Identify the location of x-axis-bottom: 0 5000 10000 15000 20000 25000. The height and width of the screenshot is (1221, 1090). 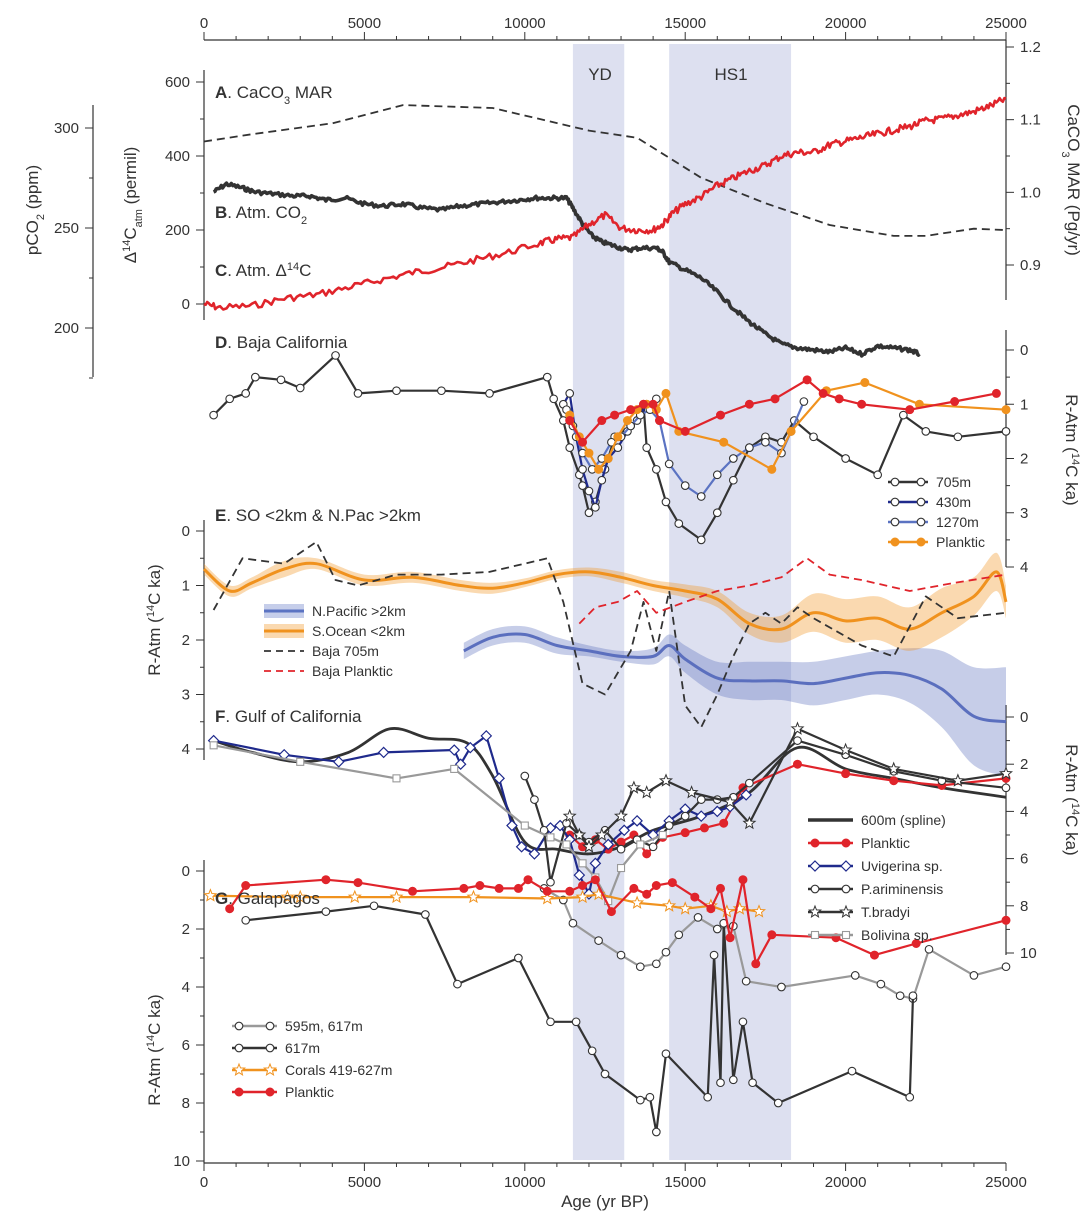
(613, 1176).